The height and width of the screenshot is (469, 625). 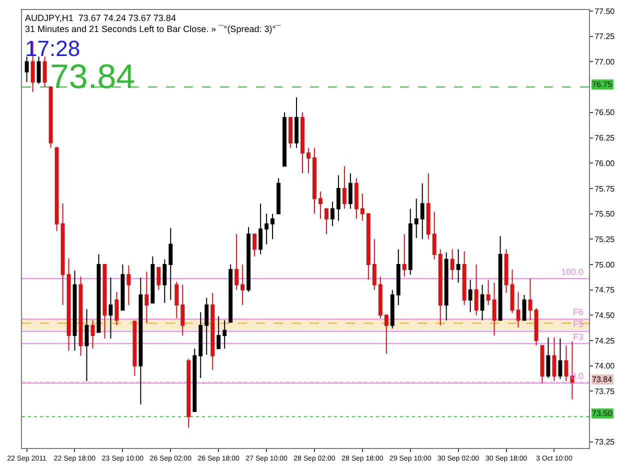 What do you see at coordinates (602, 379) in the screenshot?
I see `ref-line-label: 73.84` at bounding box center [602, 379].